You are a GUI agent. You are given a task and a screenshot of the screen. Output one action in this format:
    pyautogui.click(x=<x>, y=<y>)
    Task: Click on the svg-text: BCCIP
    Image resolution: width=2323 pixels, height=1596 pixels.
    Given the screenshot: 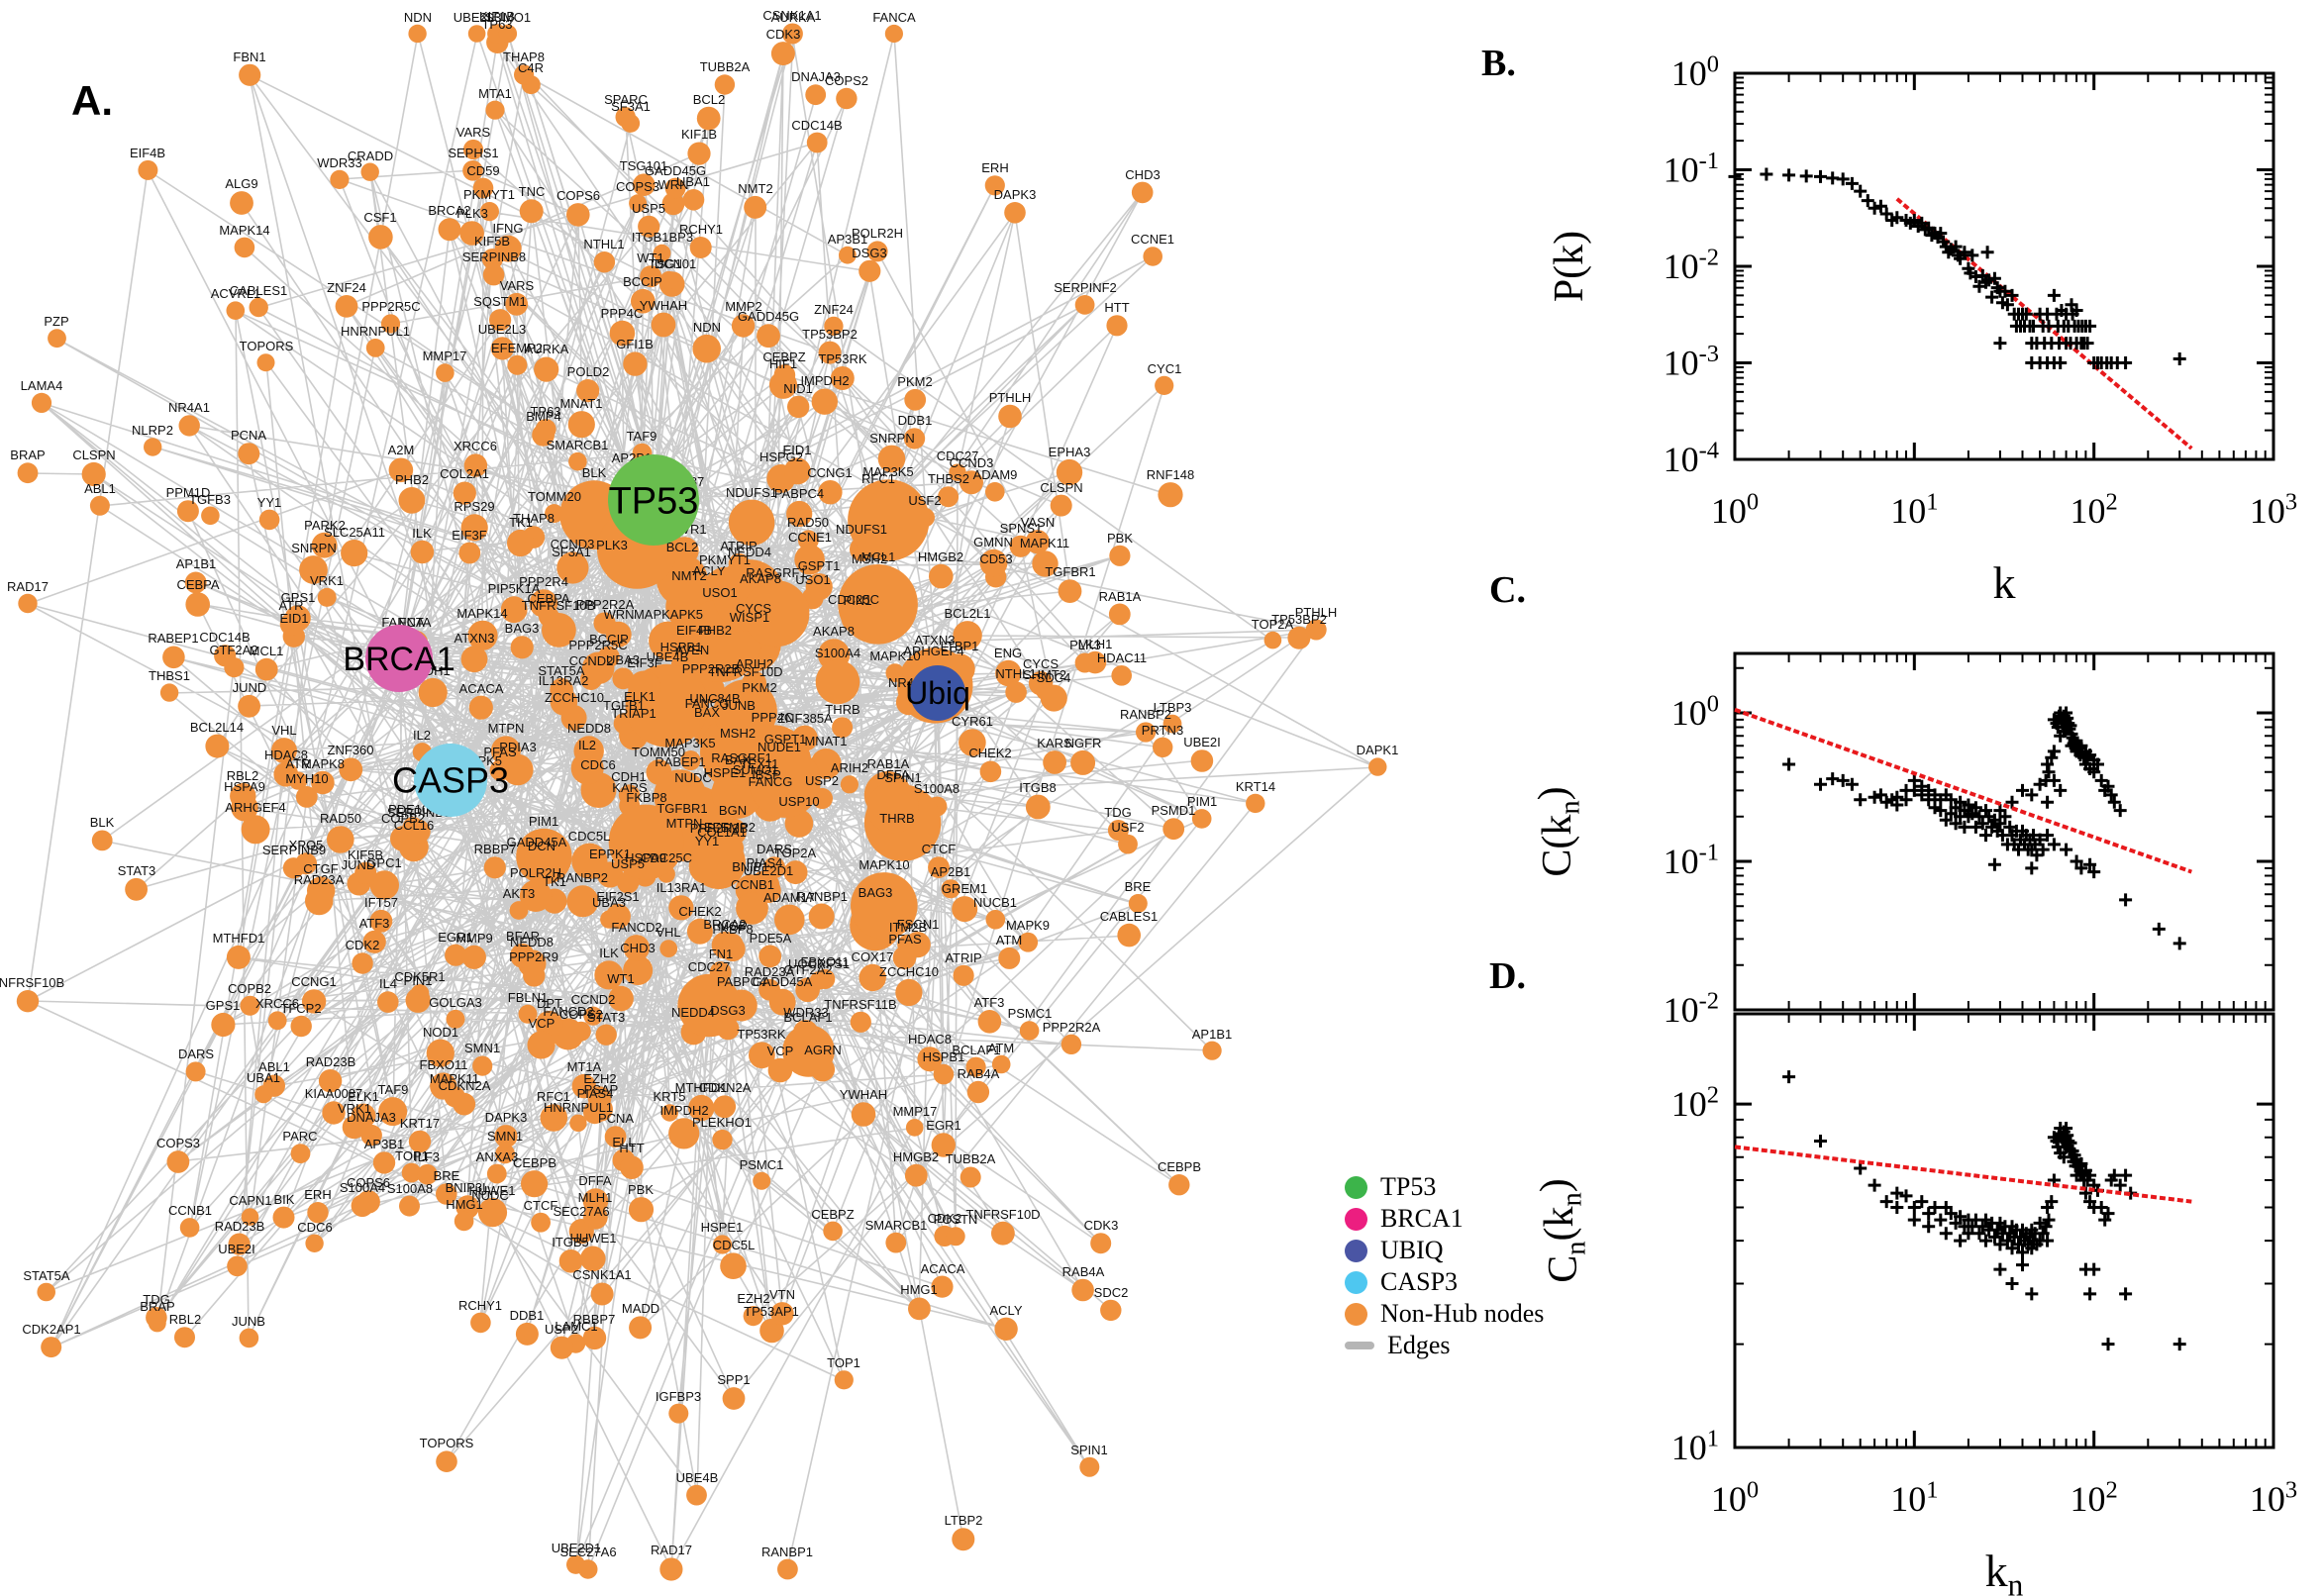 What is the action you would take?
    pyautogui.click(x=642, y=281)
    